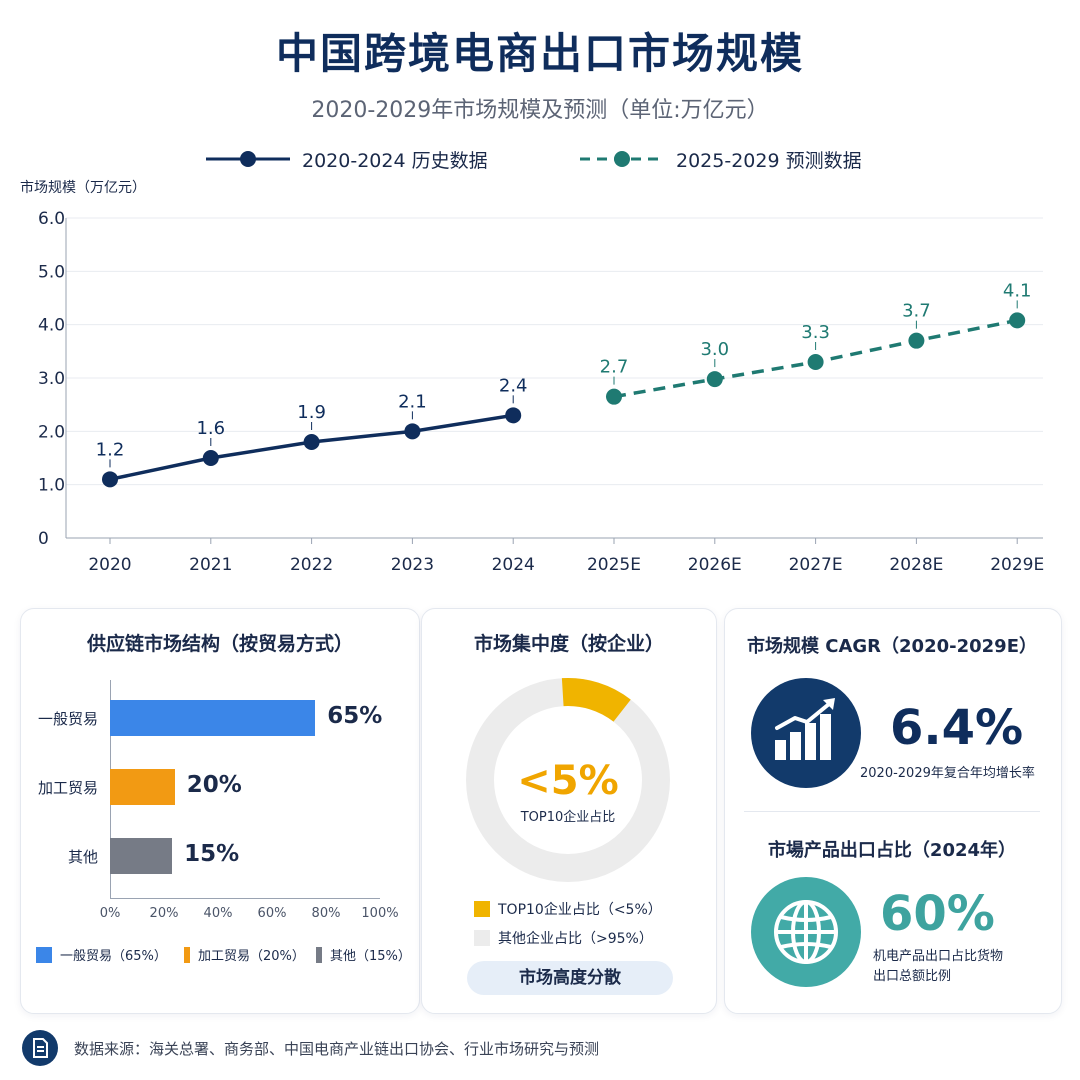 The width and height of the screenshot is (1080, 1080). I want to click on cagr-value: 6.4%, so click(957, 728).